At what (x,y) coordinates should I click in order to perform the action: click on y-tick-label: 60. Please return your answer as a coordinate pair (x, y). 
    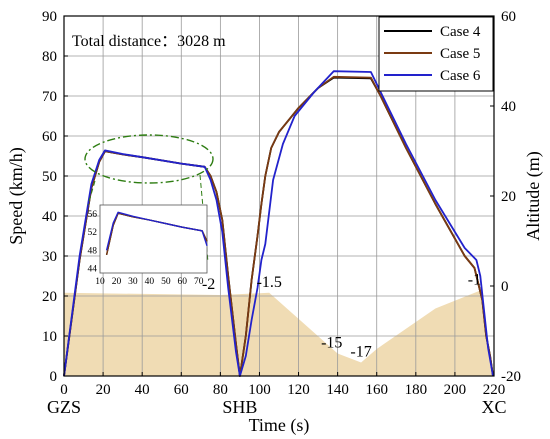
    Looking at the image, I should click on (49, 137).